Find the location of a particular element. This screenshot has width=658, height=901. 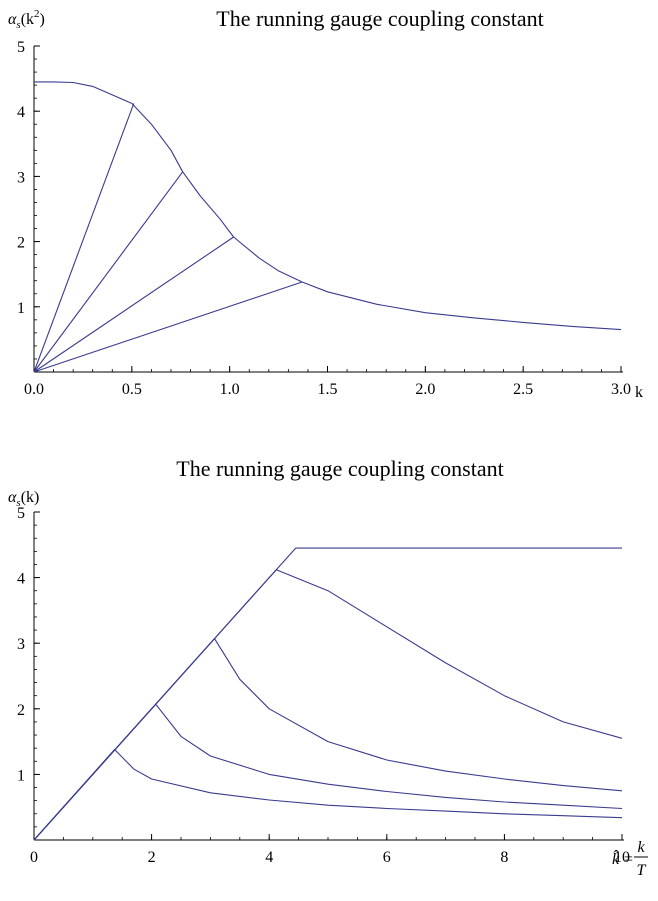

chart-bottom-y-tick-label: 4 is located at coordinates (21, 579).